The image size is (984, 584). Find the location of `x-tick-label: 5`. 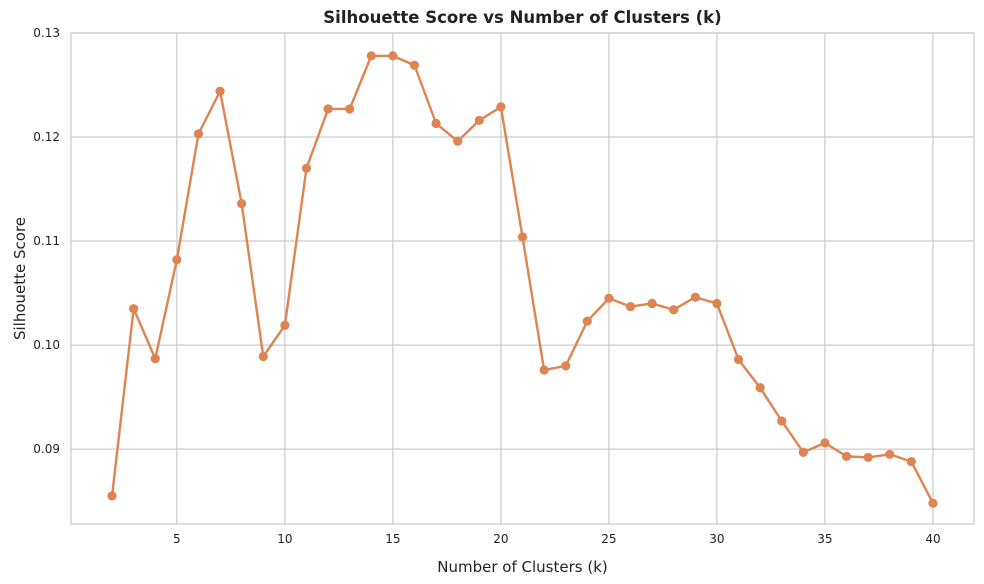

x-tick-label: 5 is located at coordinates (177, 539).